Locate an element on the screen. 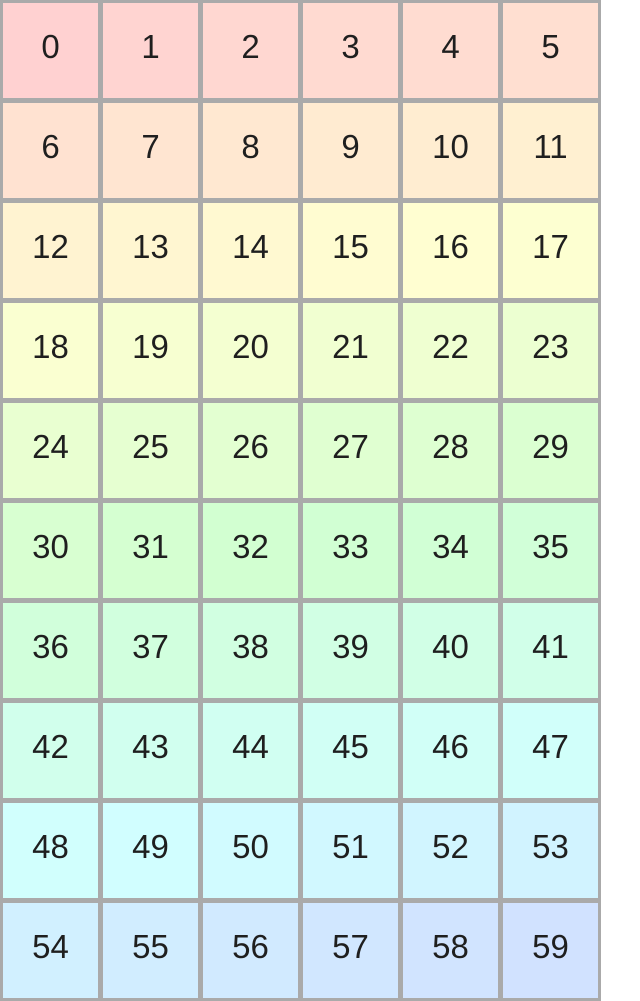 The height and width of the screenshot is (1001, 640). grid-cell: 30 is located at coordinates (50, 550).